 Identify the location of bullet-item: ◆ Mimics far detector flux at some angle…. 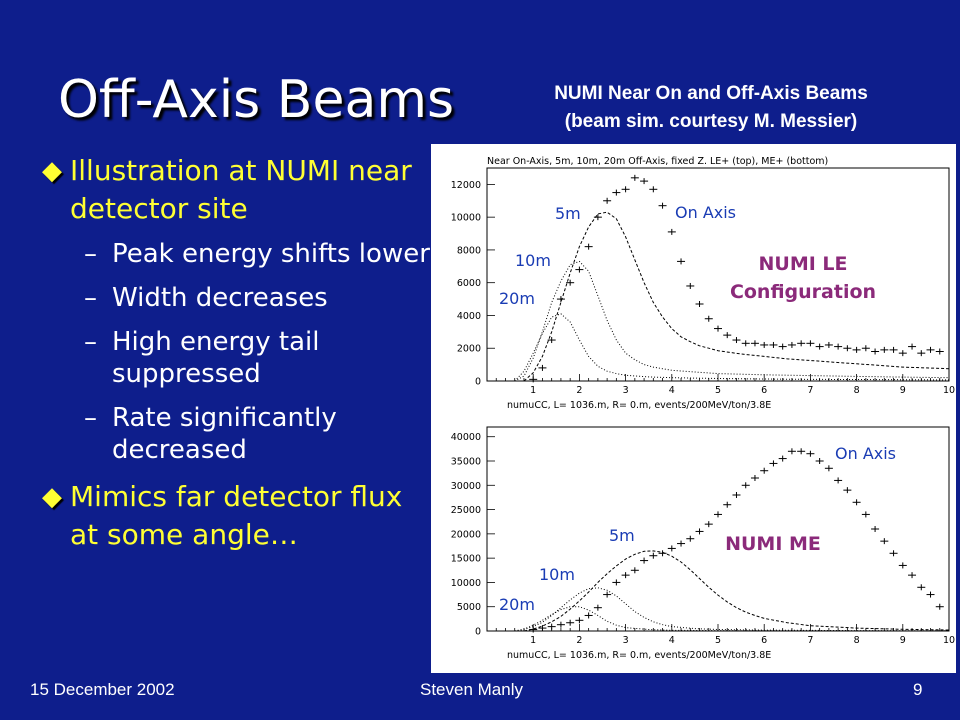
(237, 516).